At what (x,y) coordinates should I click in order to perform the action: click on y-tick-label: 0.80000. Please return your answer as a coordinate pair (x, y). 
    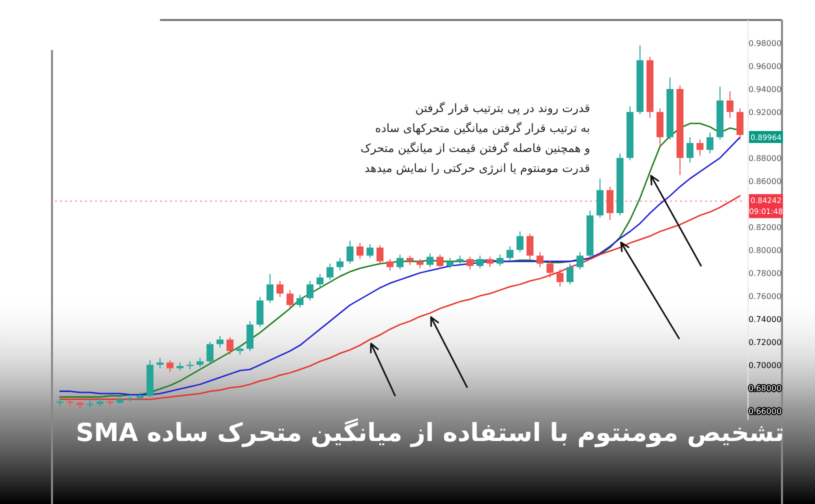
    Looking at the image, I should click on (765, 250).